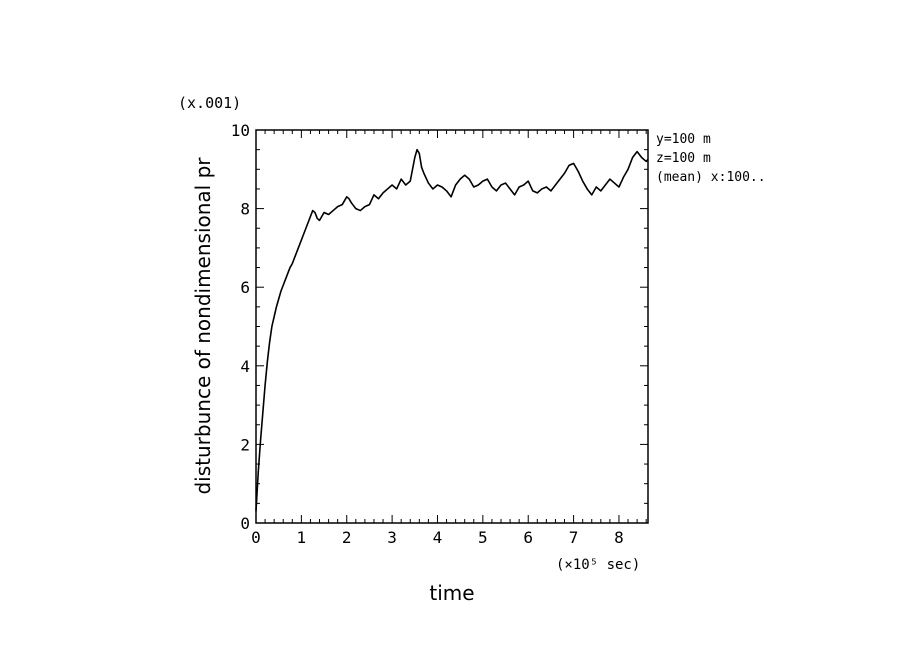  What do you see at coordinates (451, 593) in the screenshot?
I see `x-axis-title: time` at bounding box center [451, 593].